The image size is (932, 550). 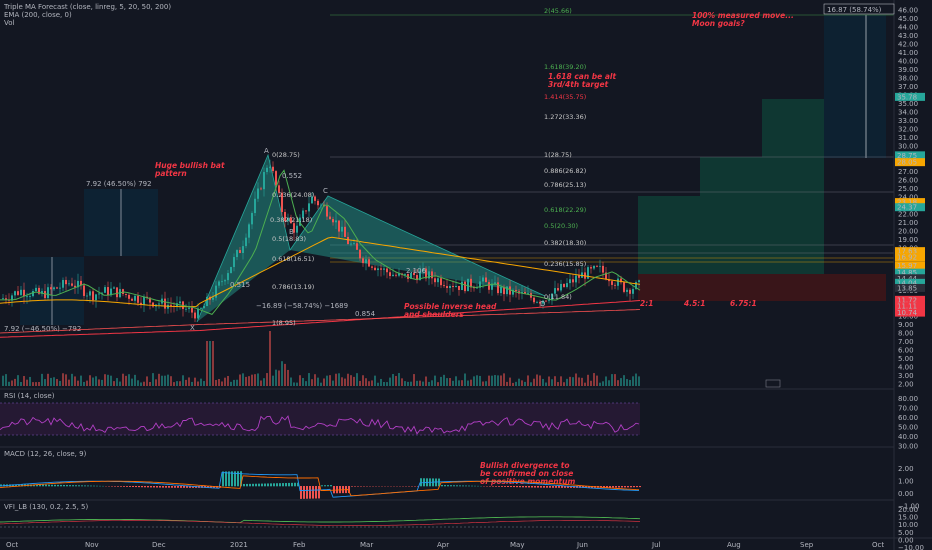 I want to click on collapse-pane-icon, so click(x=773, y=383).